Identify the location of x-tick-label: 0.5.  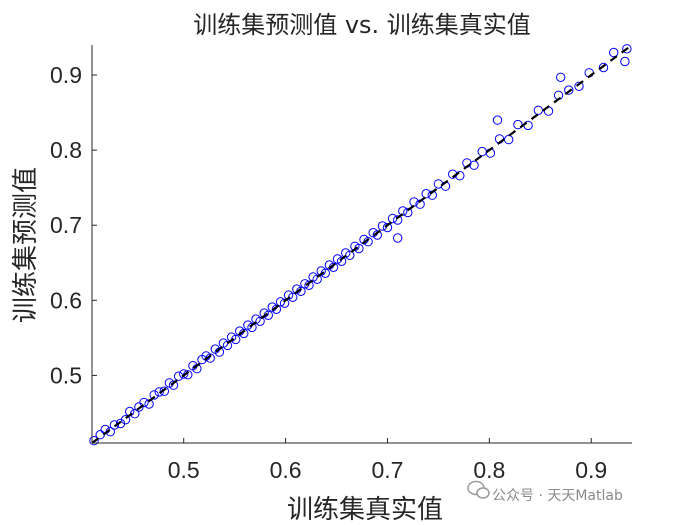
(184, 470).